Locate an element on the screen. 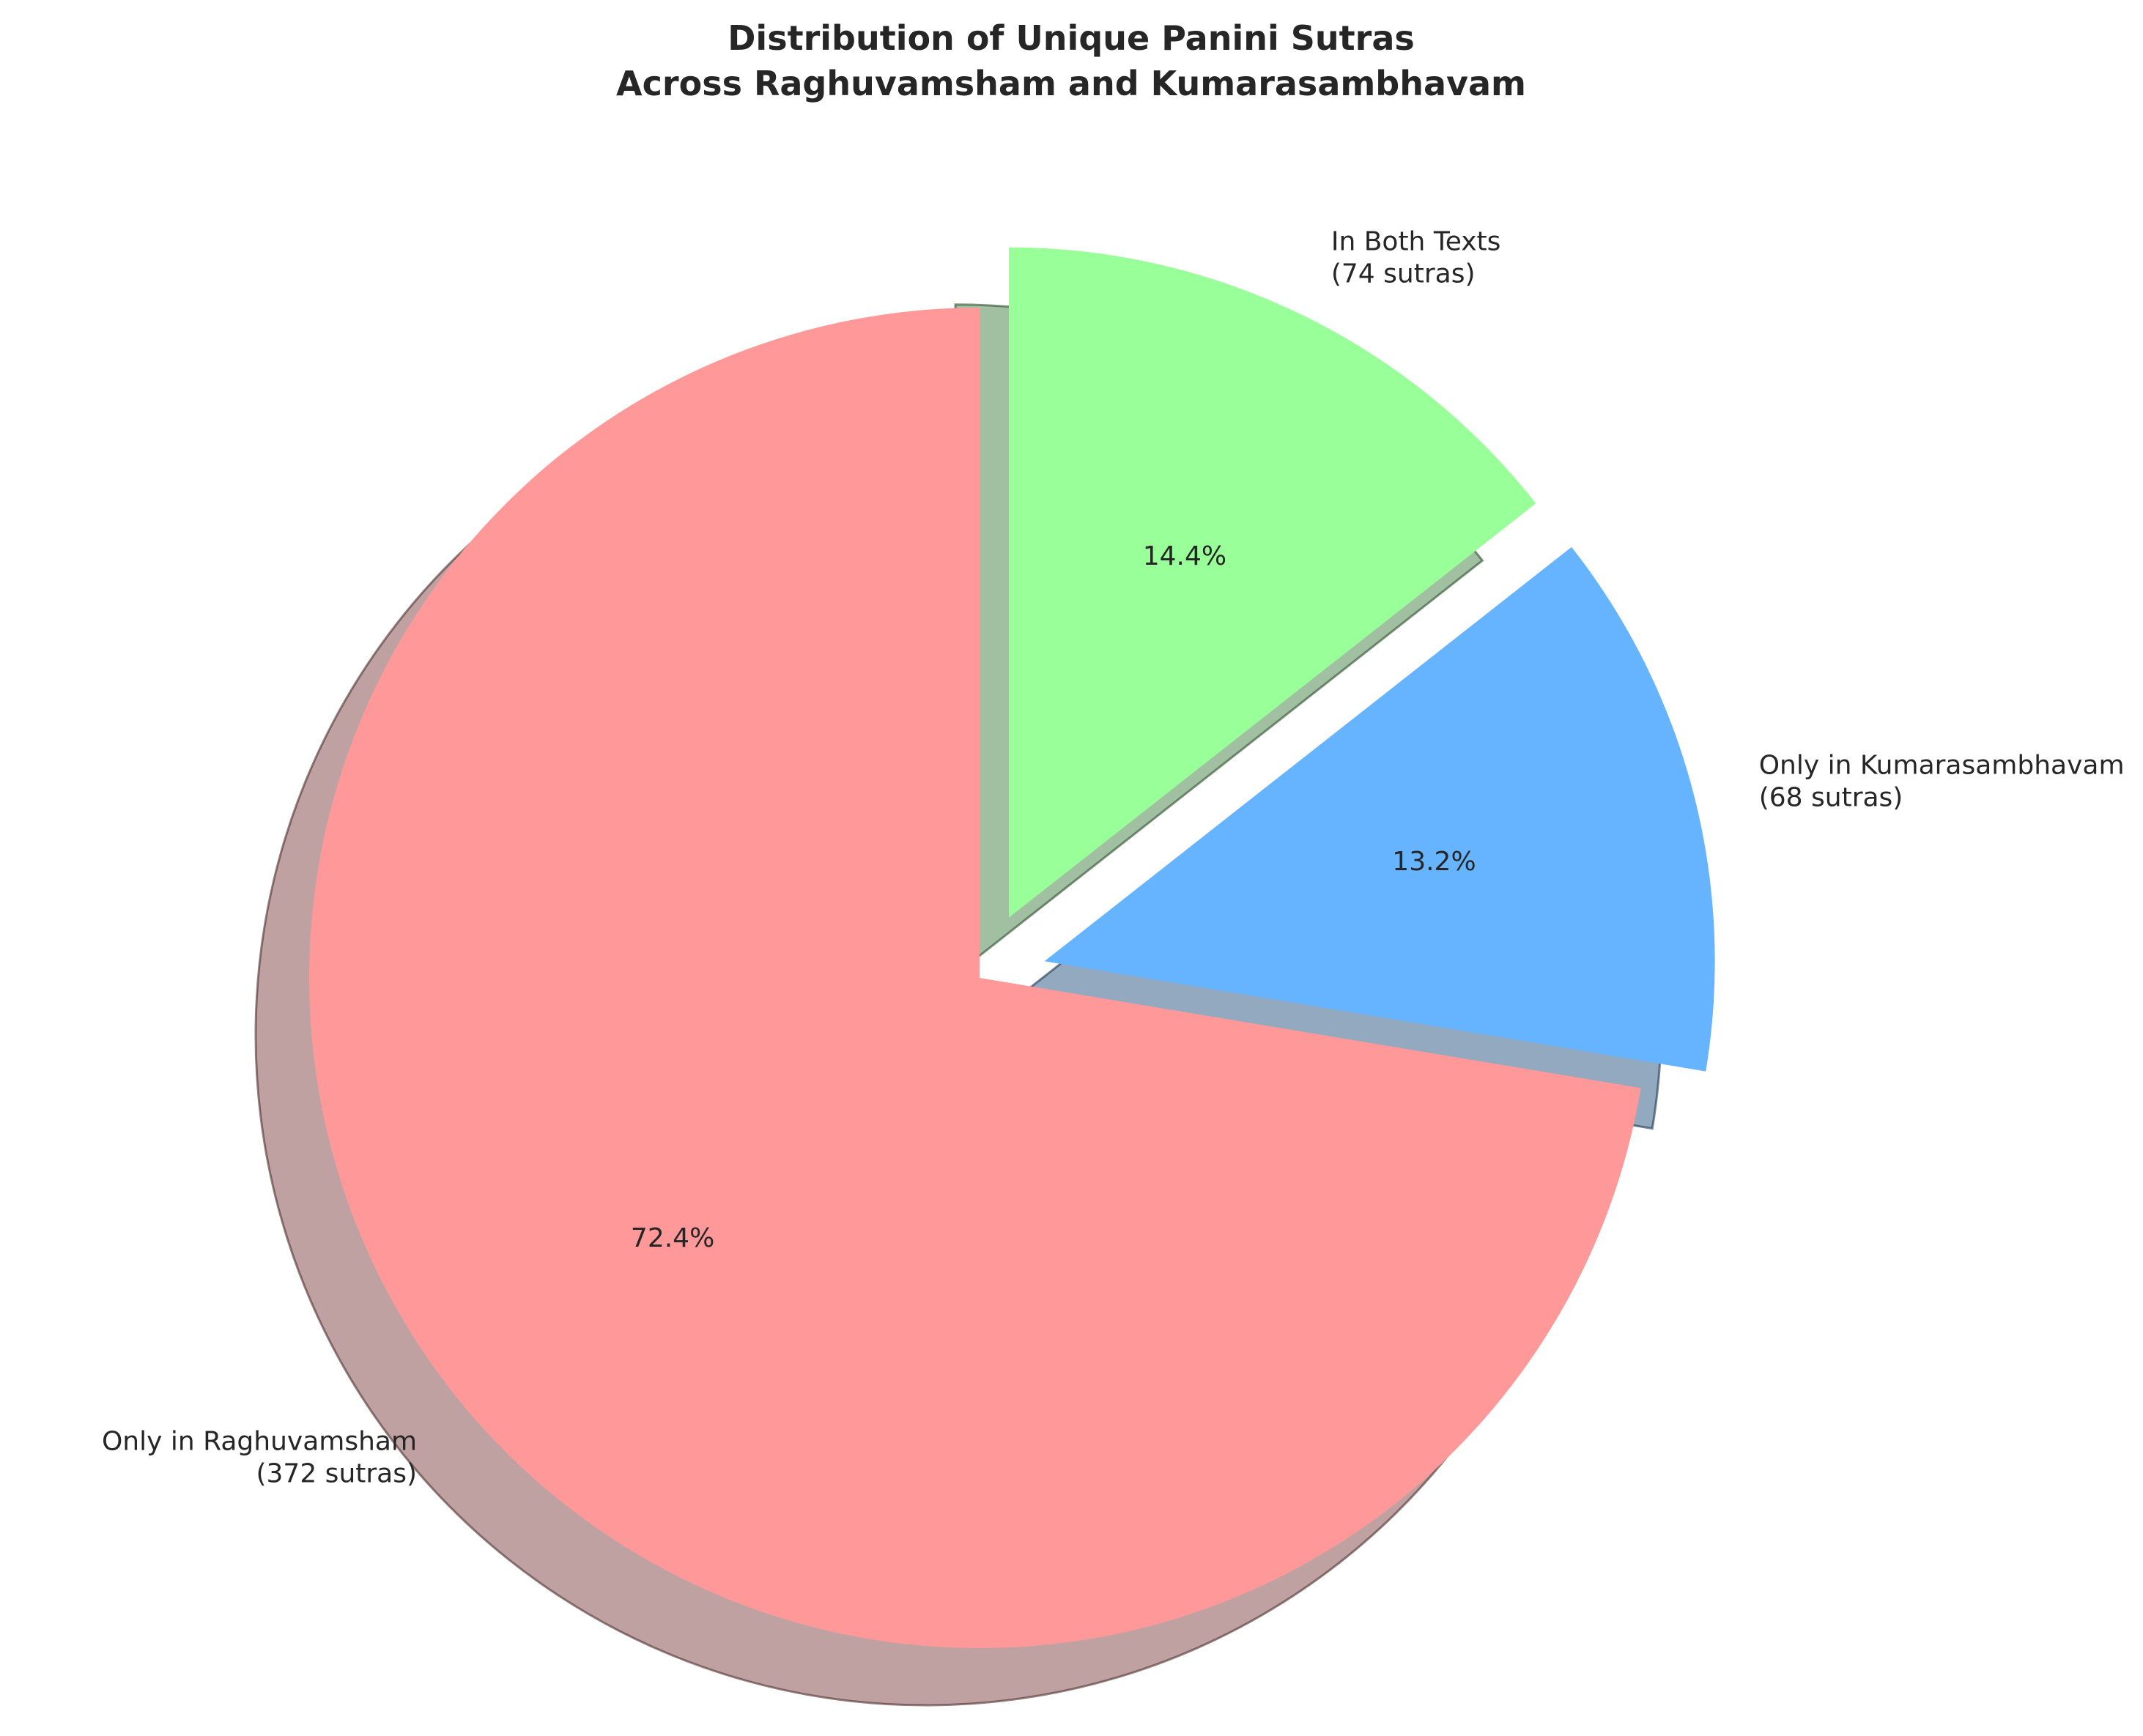  slice-only-in-kumarasambhavam is located at coordinates (1380, 809).